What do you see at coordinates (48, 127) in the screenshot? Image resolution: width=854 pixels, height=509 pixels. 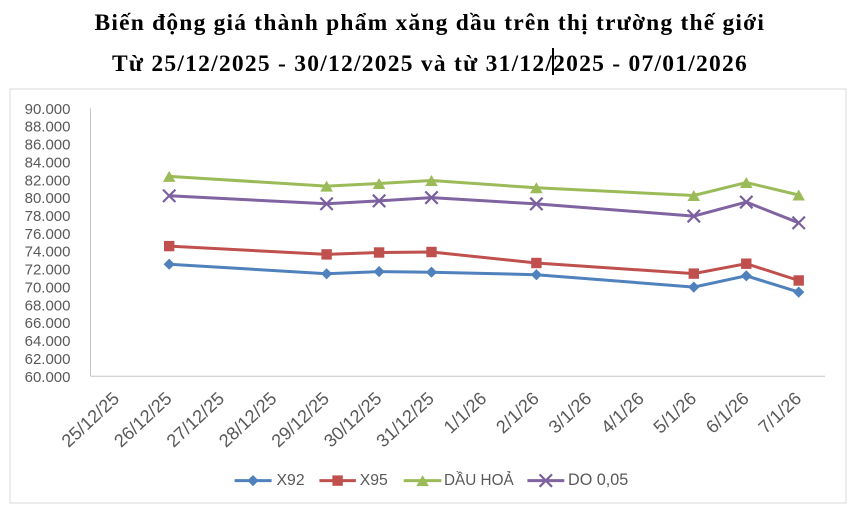 I see `svg-text: 88.000` at bounding box center [48, 127].